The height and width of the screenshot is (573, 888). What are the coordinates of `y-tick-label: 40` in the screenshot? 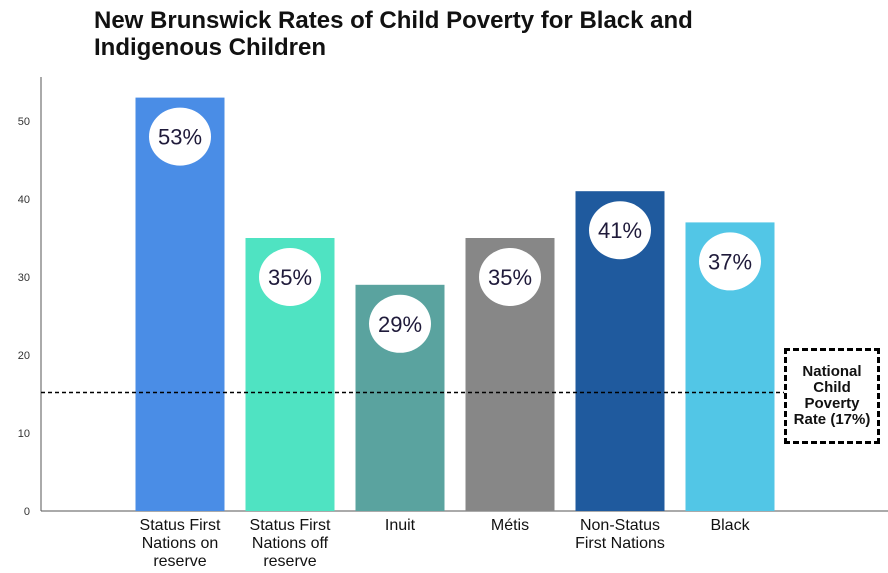 It's located at (24, 200).